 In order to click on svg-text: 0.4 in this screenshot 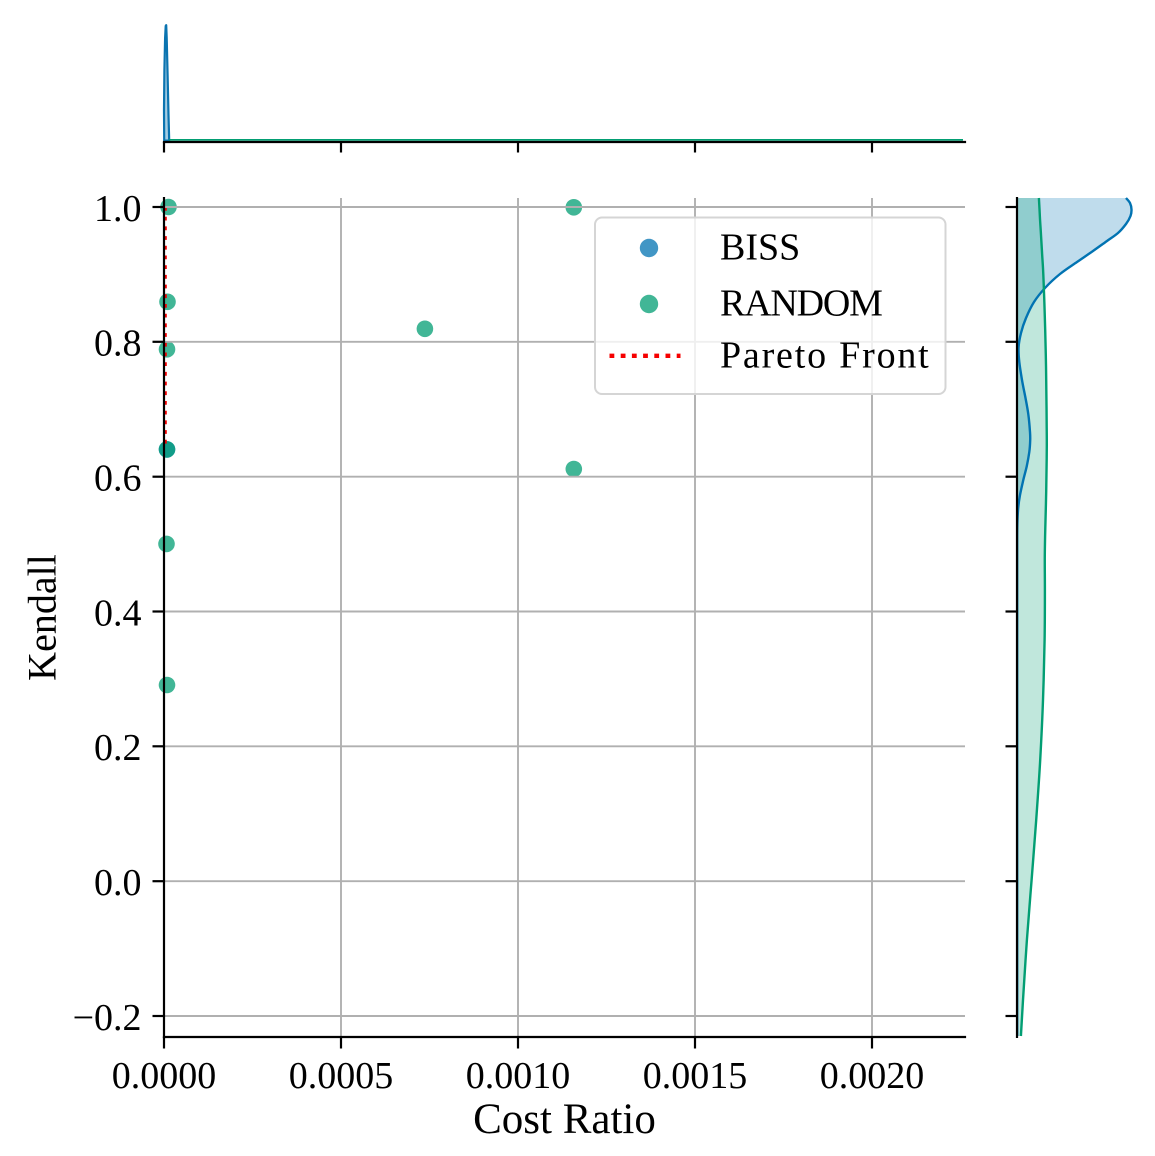, I will do `click(118, 613)`.